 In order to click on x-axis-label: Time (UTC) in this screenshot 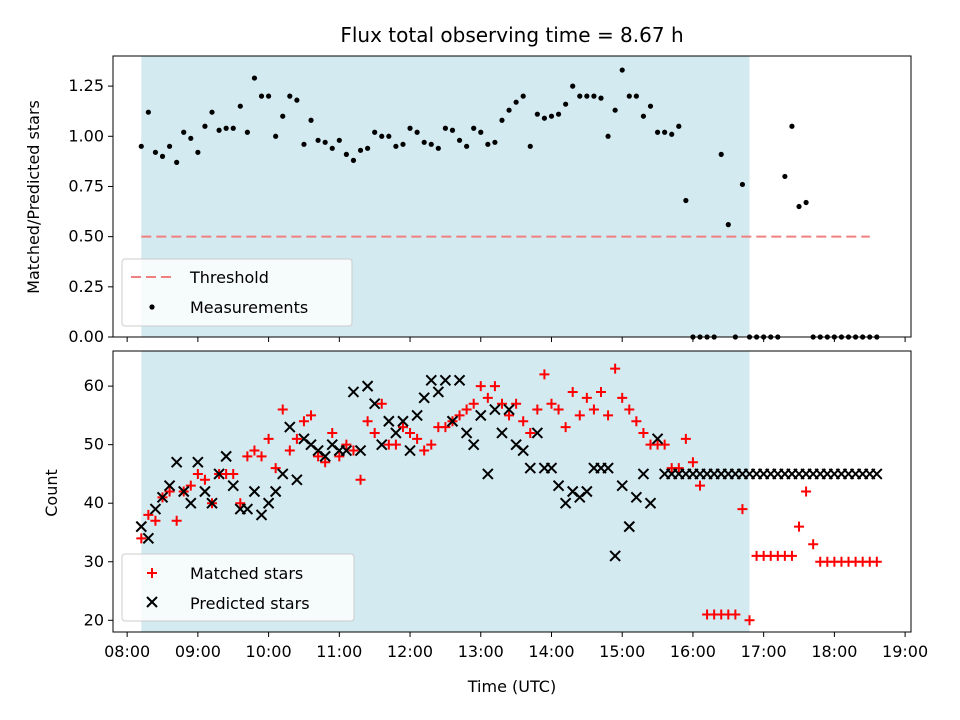, I will do `click(511, 686)`.